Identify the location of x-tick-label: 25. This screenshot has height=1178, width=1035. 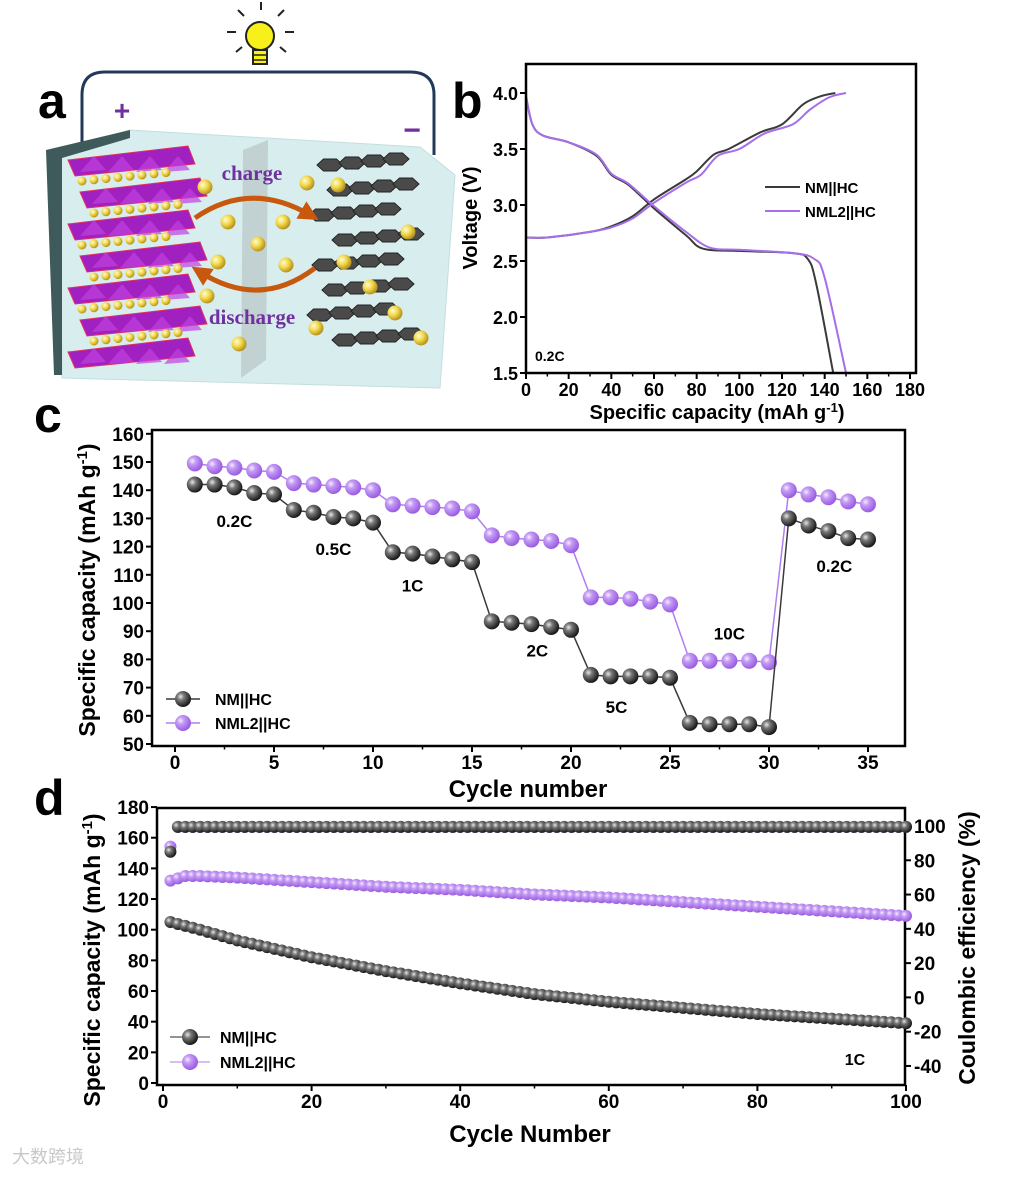
(670, 763).